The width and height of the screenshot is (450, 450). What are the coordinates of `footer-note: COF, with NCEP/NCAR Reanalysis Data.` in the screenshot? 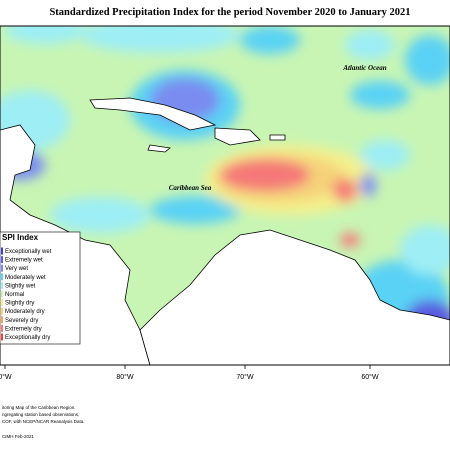 It's located at (43, 421).